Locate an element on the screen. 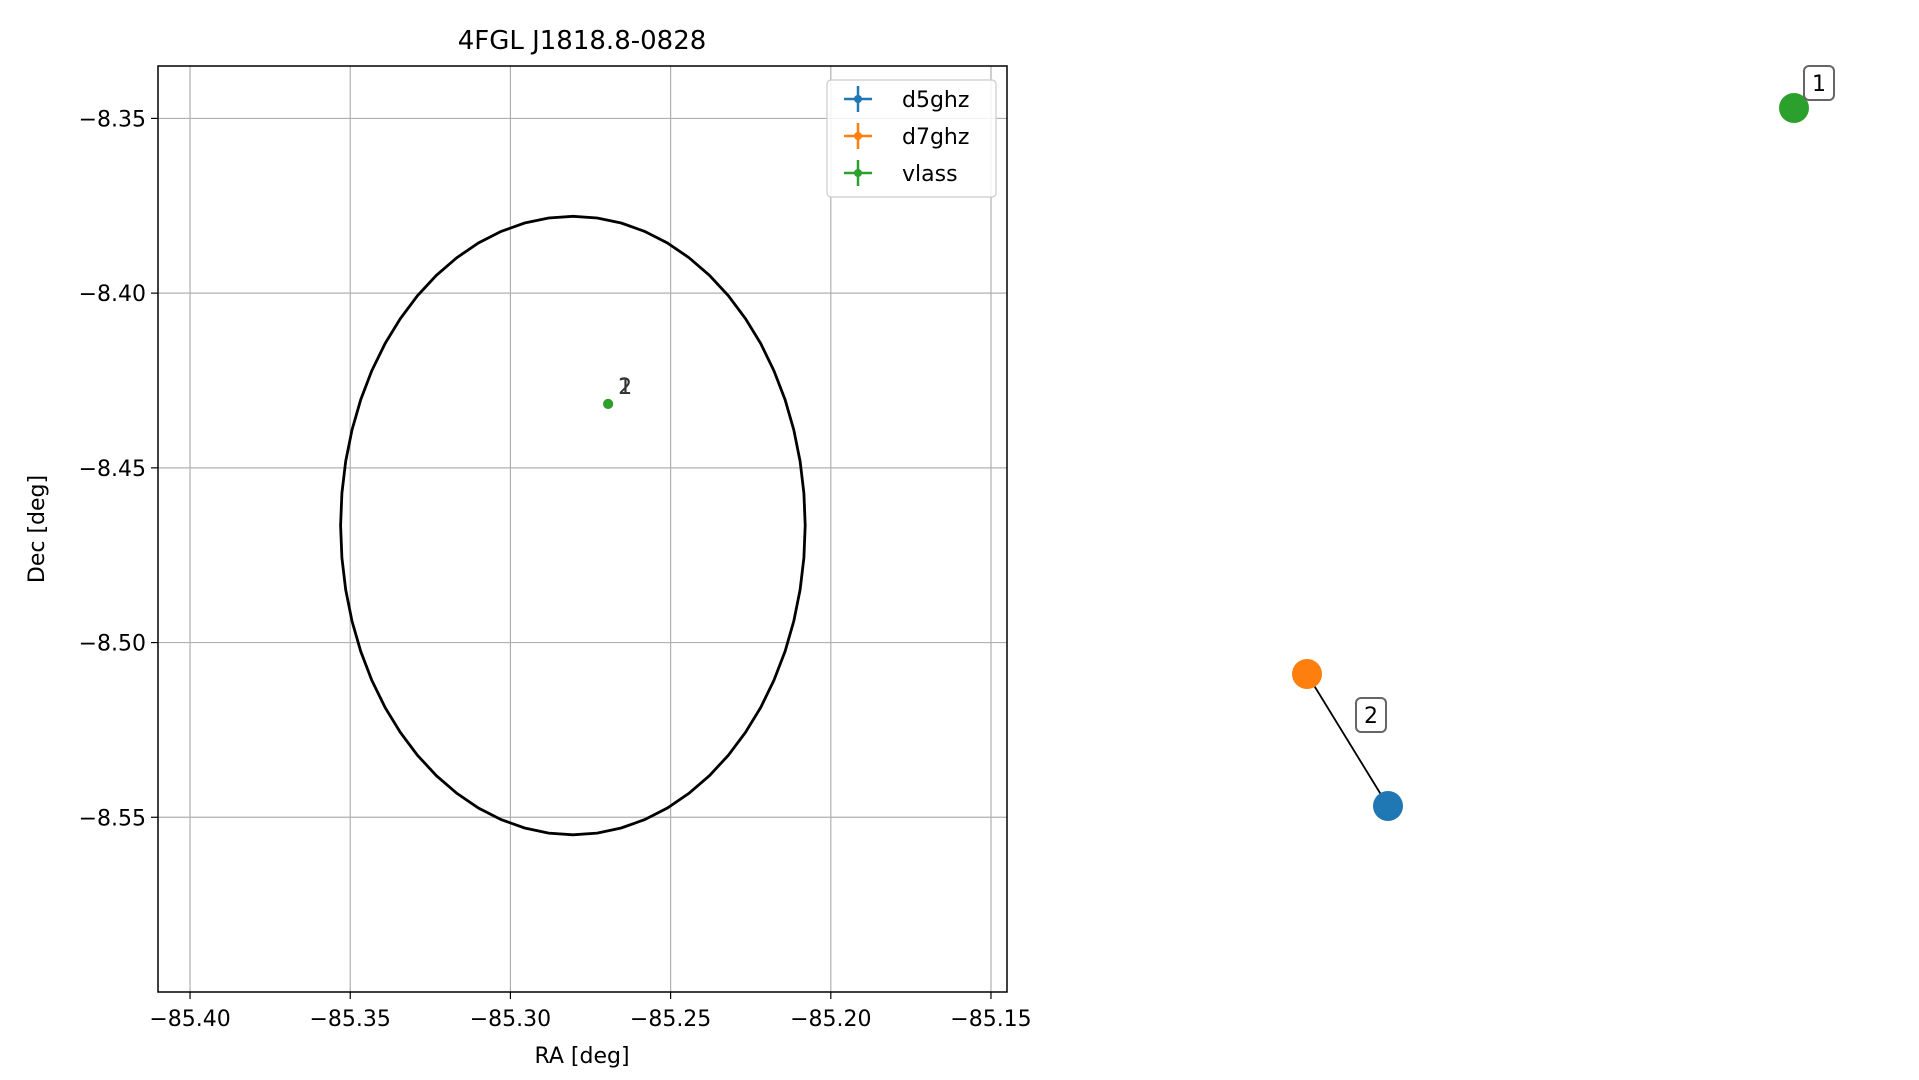  marker-d5ghz is located at coordinates (1388, 806).